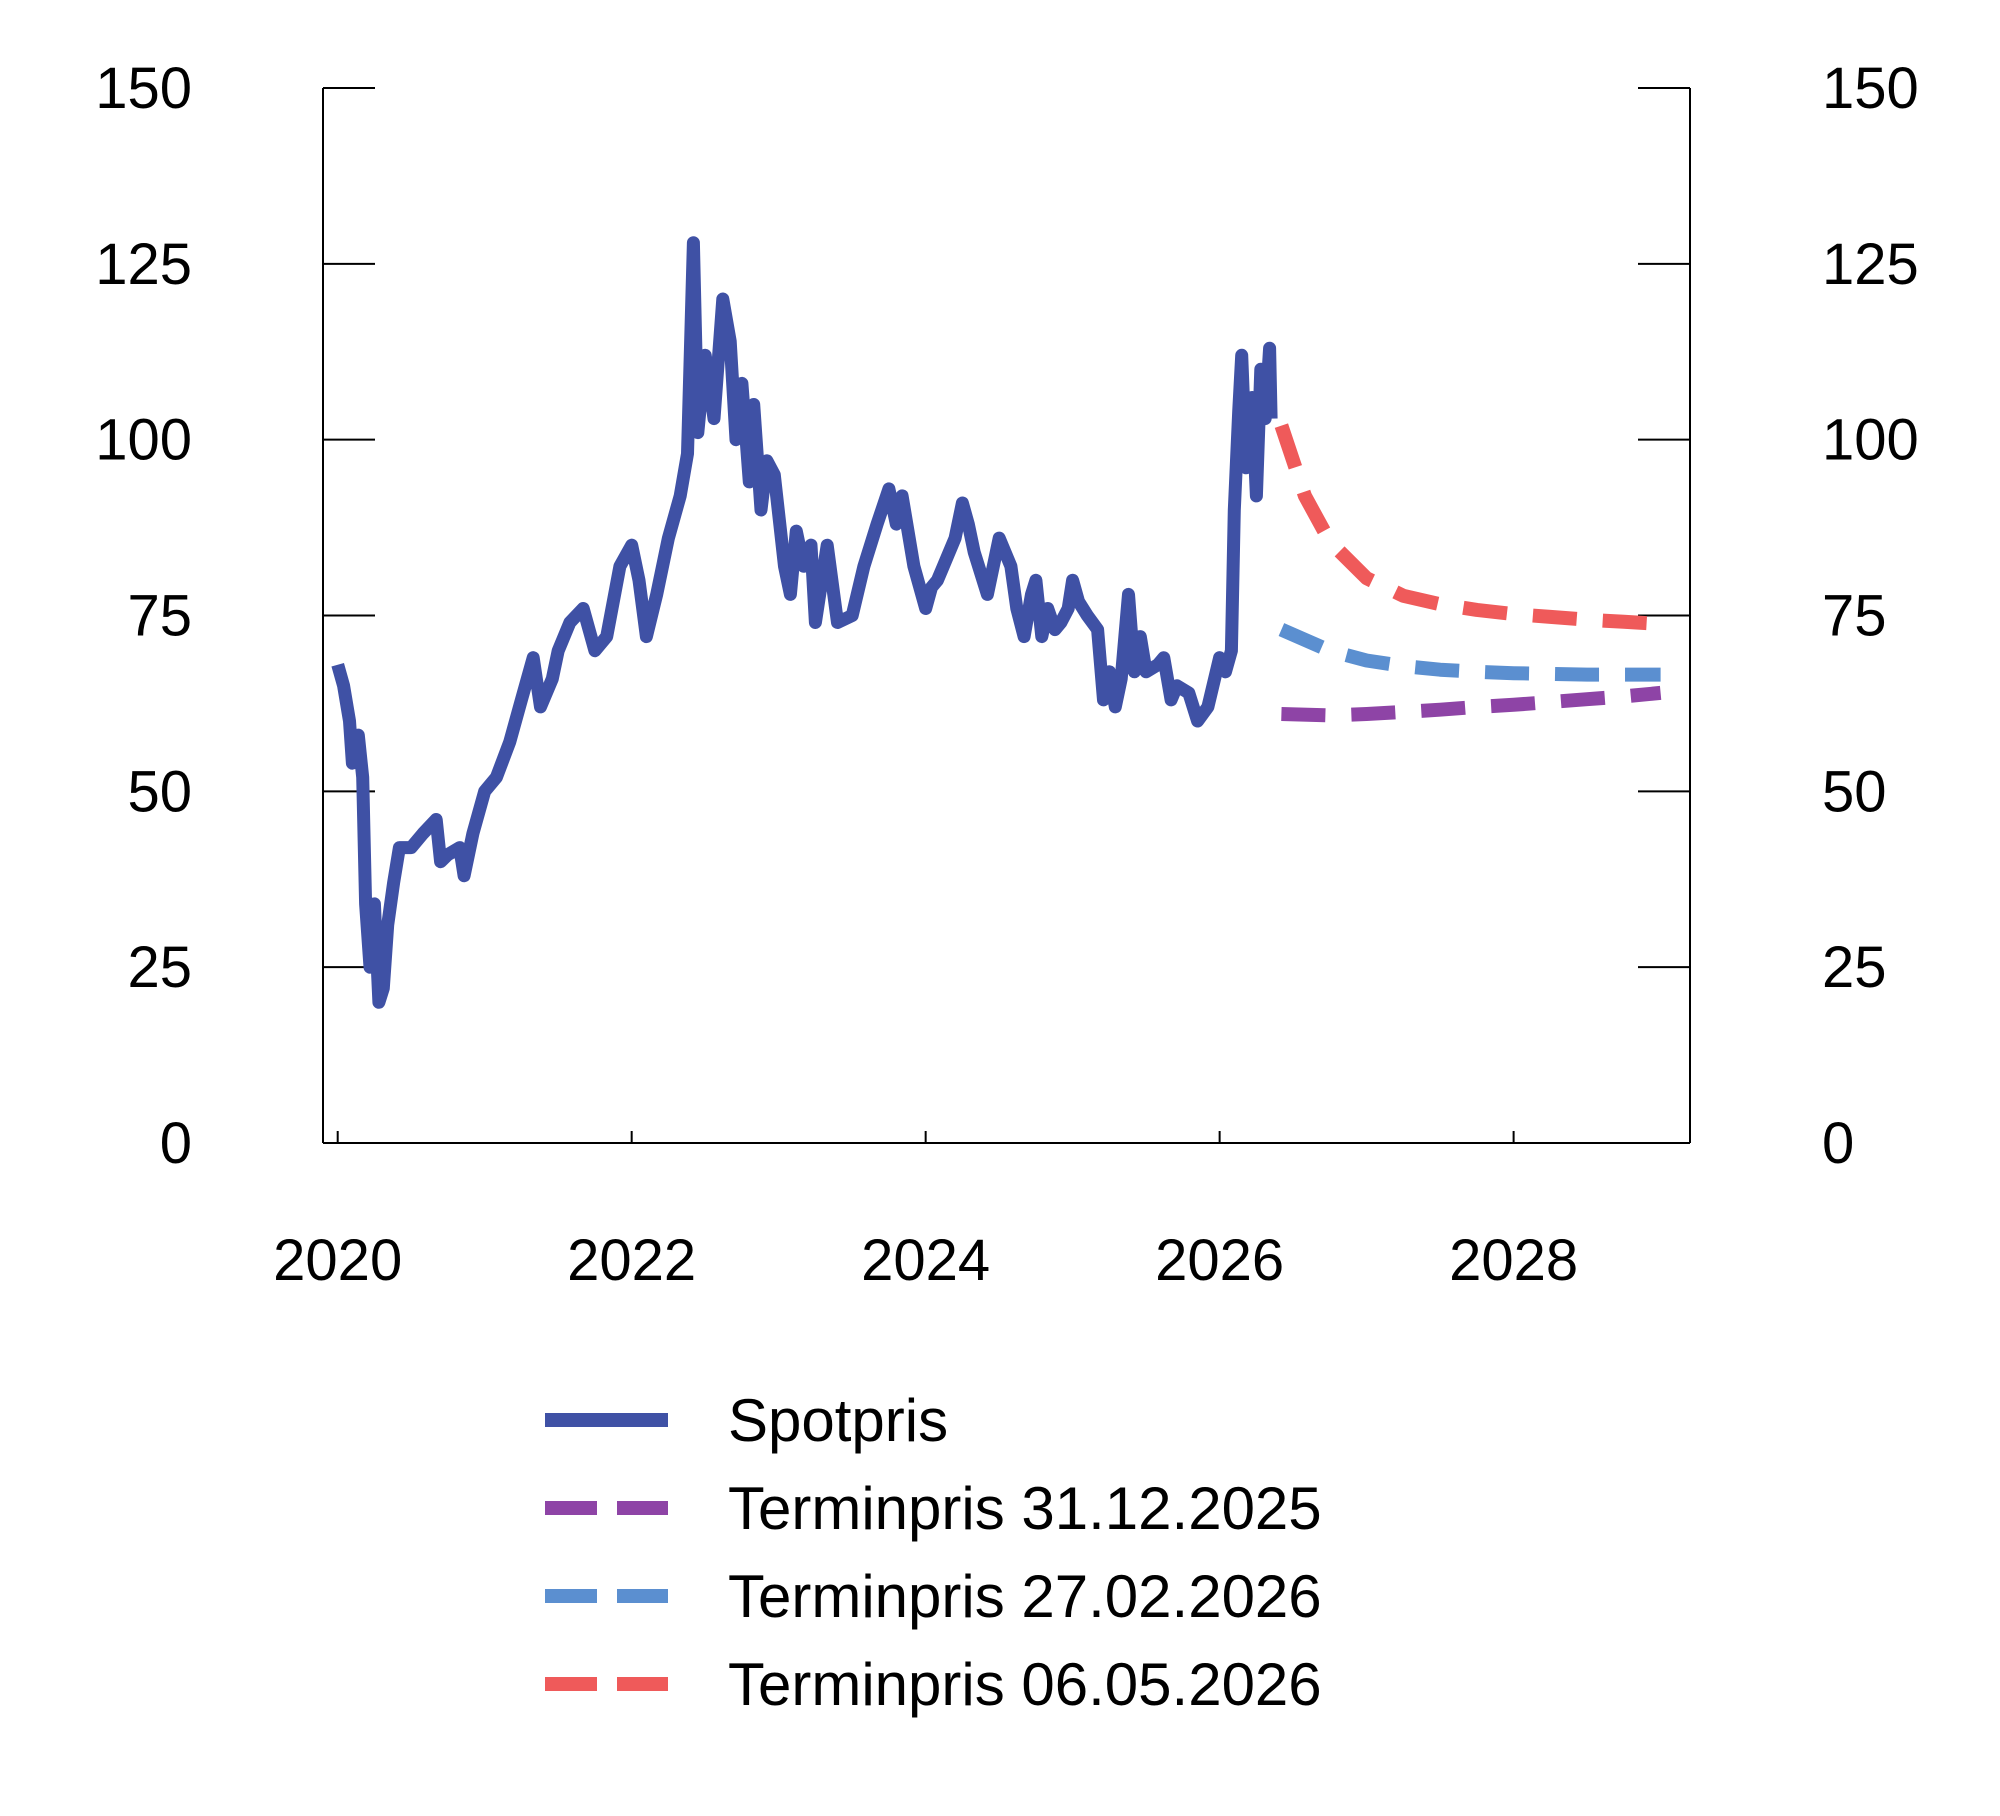 The height and width of the screenshot is (1816, 2000). I want to click on right-y-tick-label: 100, so click(1870, 440).